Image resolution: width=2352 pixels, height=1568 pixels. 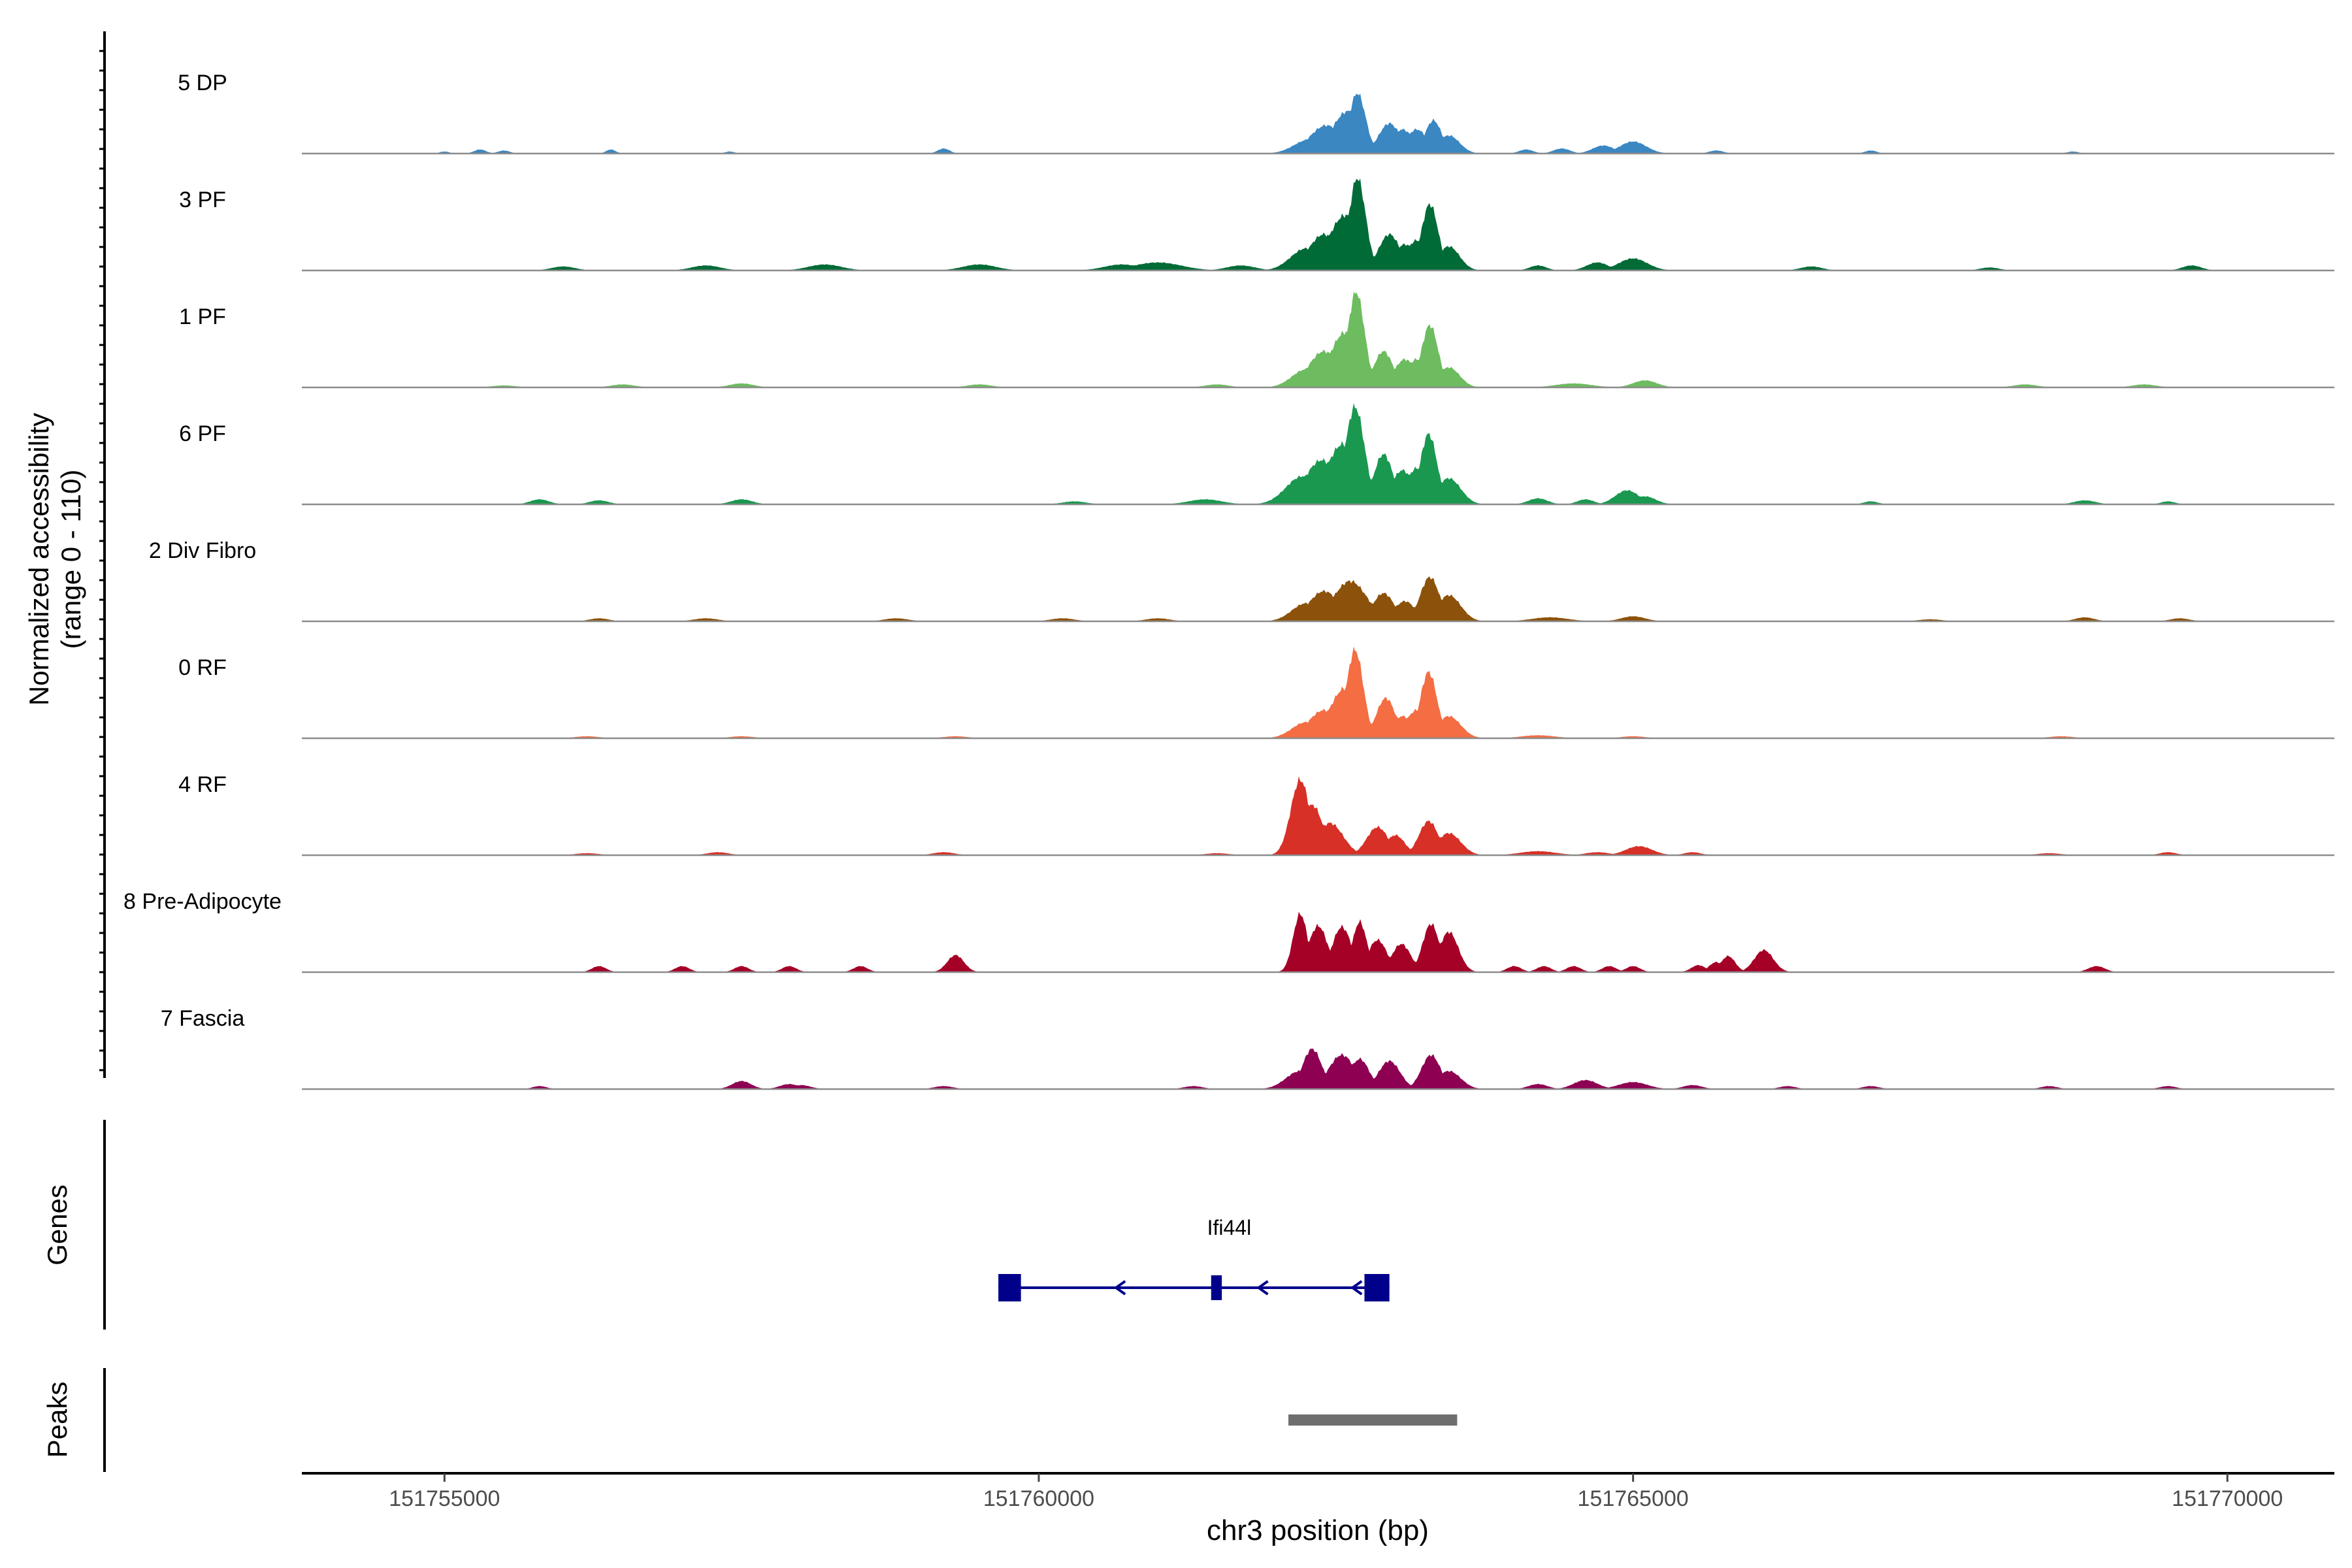 What do you see at coordinates (1633, 1498) in the screenshot?
I see `x-tick-label: 151765000` at bounding box center [1633, 1498].